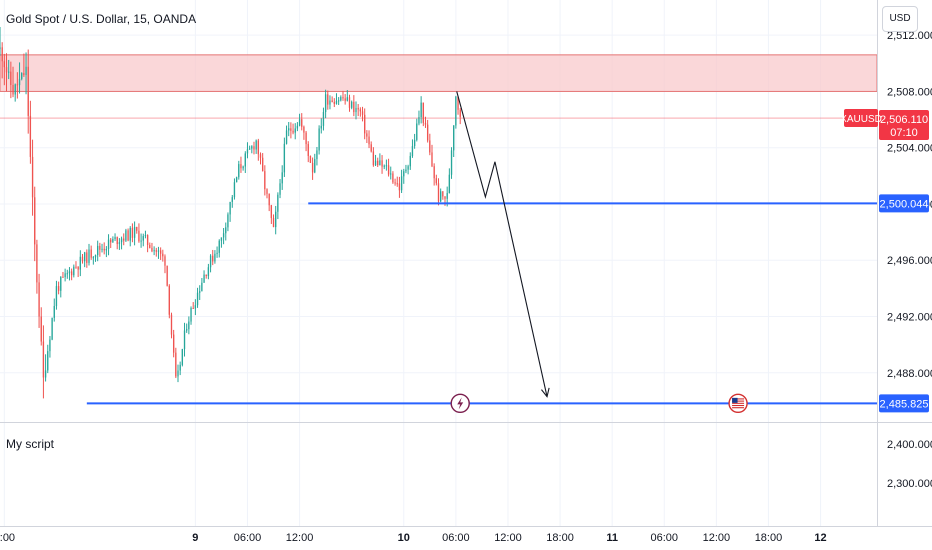  What do you see at coordinates (101, 19) in the screenshot?
I see `chart-title: Gold Spot / U.S. Dollar, 15, OANDA` at bounding box center [101, 19].